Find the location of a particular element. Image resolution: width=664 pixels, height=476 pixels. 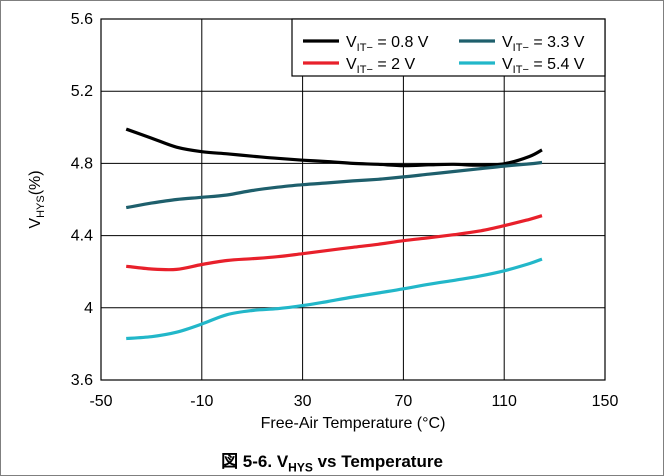

y-tick-label: 3.6 is located at coordinates (82, 380).